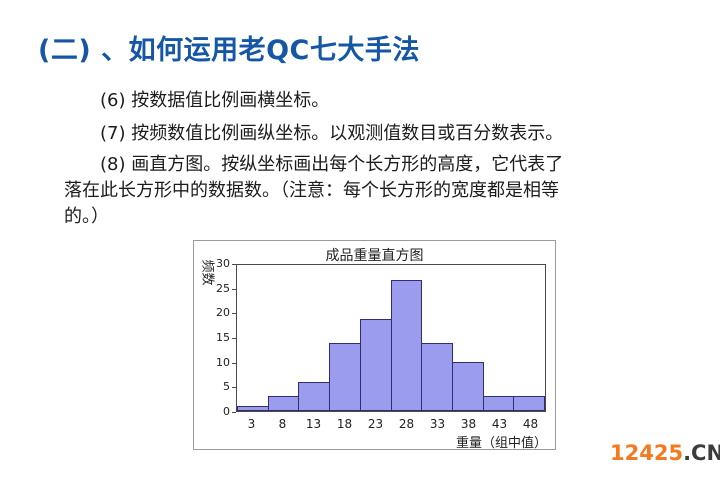 The height and width of the screenshot is (478, 720). What do you see at coordinates (332, 133) in the screenshot?
I see `step-text-7: (7) 按频数值比例画纵坐标。以观测值数目或百分数表示。` at bounding box center [332, 133].